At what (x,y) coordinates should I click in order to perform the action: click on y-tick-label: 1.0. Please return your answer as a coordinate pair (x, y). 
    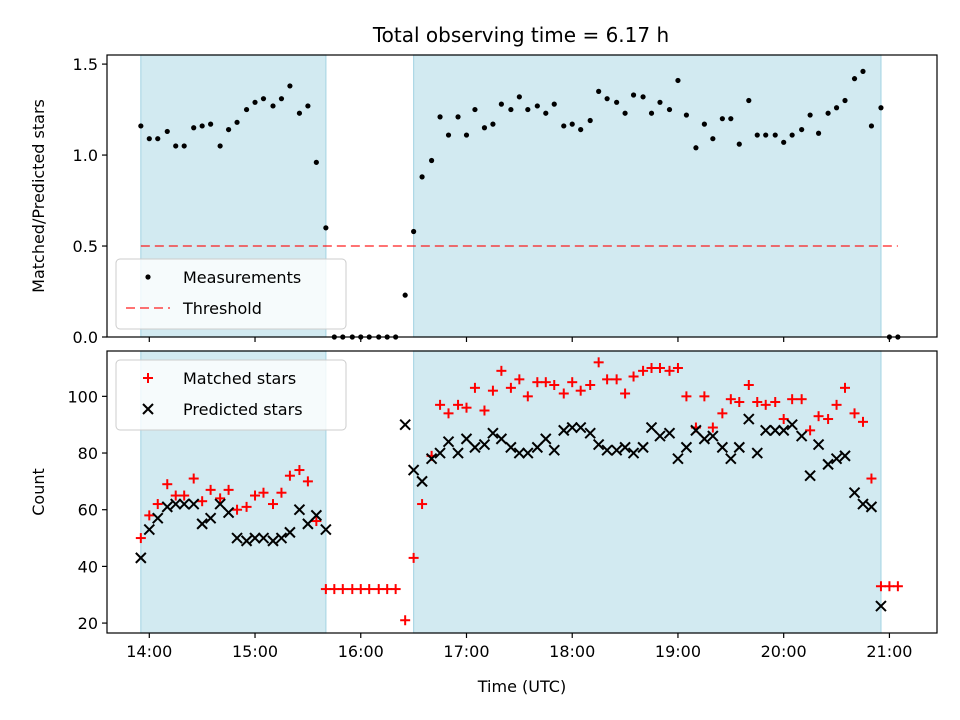
    Looking at the image, I should click on (85, 155).